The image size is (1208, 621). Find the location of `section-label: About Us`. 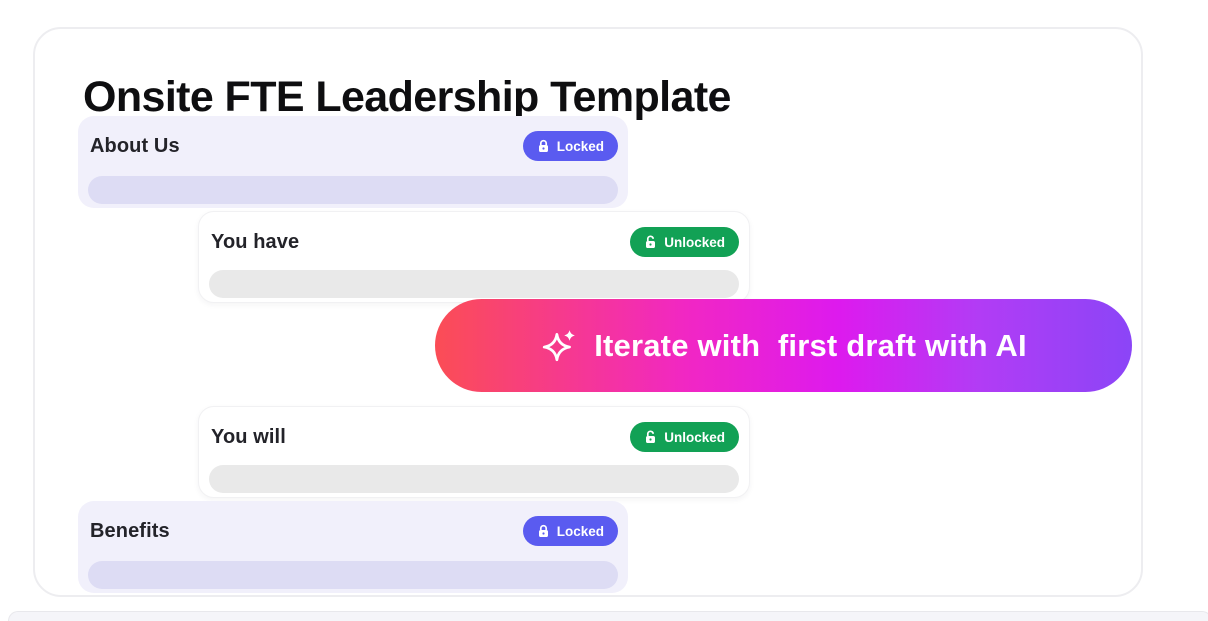

section-label: About Us is located at coordinates (135, 145).